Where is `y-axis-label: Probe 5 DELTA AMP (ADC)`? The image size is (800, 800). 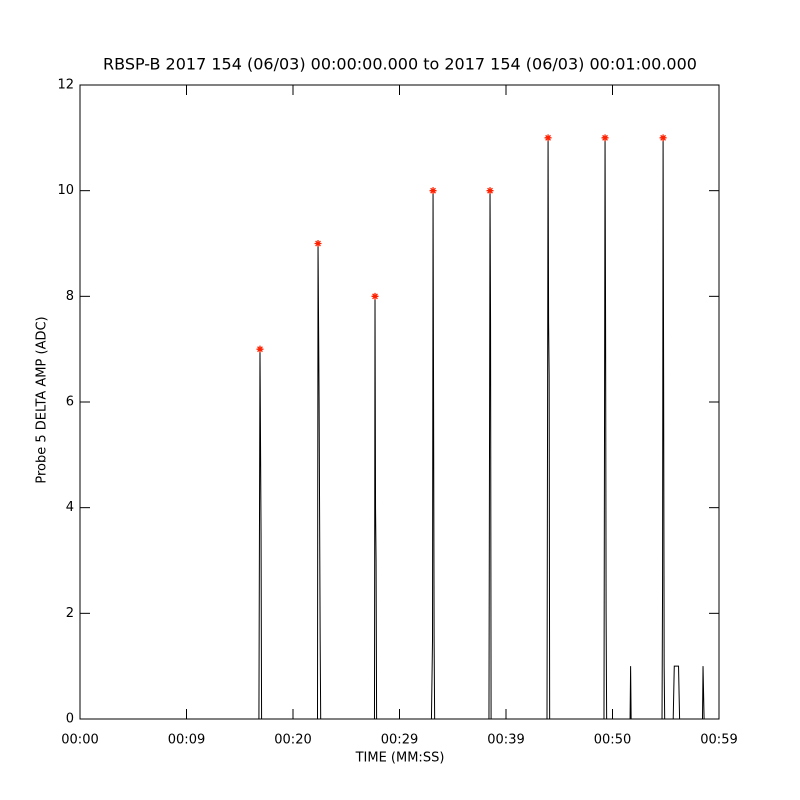
y-axis-label: Probe 5 DELTA AMP (ADC) is located at coordinates (42, 399).